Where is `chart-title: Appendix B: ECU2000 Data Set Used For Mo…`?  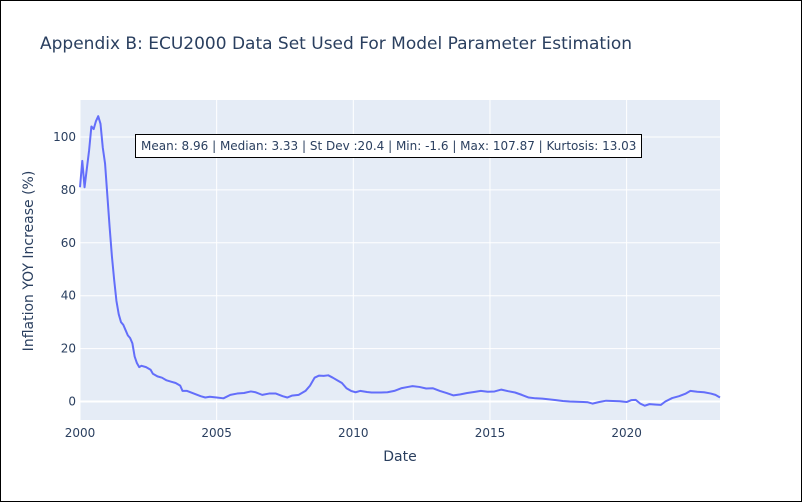
chart-title: Appendix B: ECU2000 Data Set Used For Mo… is located at coordinates (336, 44).